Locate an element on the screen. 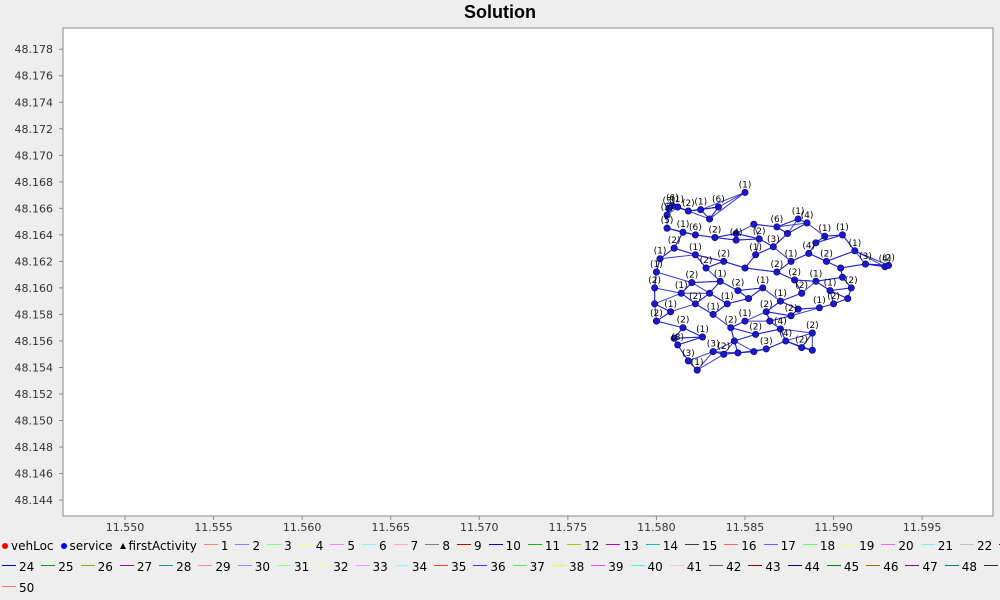  legend-dot-icon is located at coordinates (5, 545).